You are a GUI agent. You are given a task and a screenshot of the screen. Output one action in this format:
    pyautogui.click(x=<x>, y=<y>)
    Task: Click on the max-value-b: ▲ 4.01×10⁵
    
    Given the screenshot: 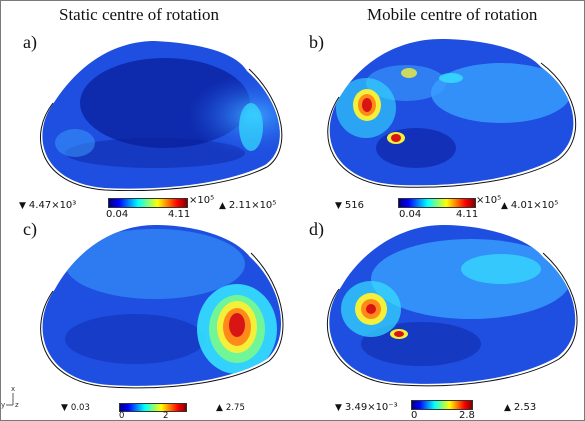 What is the action you would take?
    pyautogui.click(x=530, y=205)
    